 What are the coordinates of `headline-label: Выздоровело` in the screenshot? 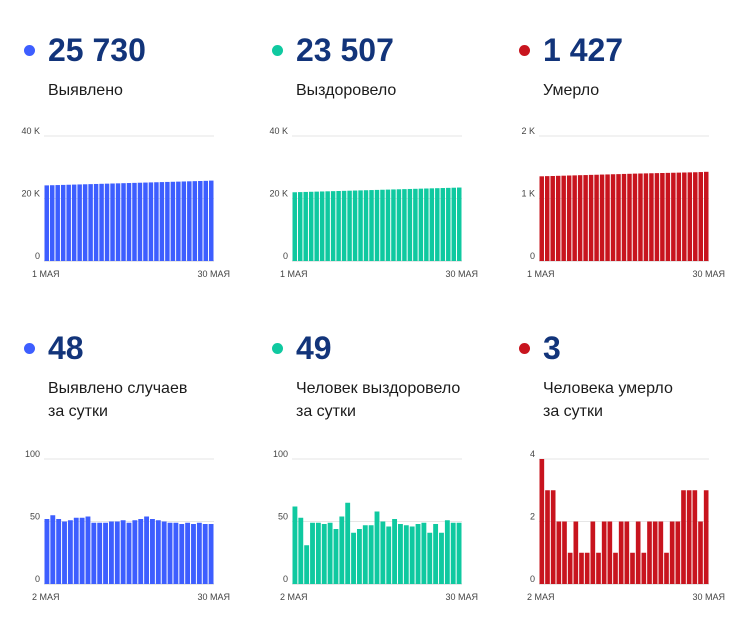 It's located at (396, 90).